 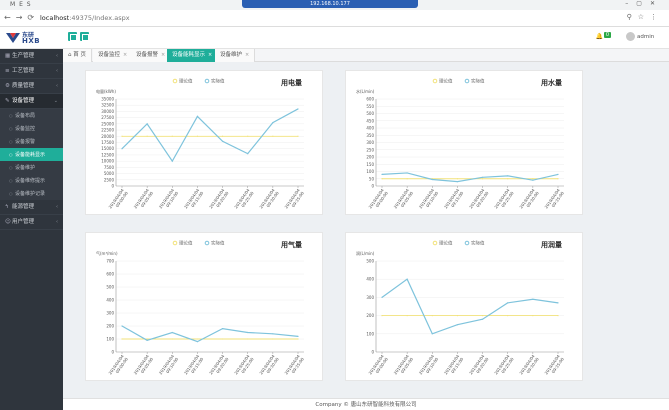 What do you see at coordinates (31, 71) in the screenshot?
I see `sidebar-item-process: ≡ 工艺管理 ‹` at bounding box center [31, 71].